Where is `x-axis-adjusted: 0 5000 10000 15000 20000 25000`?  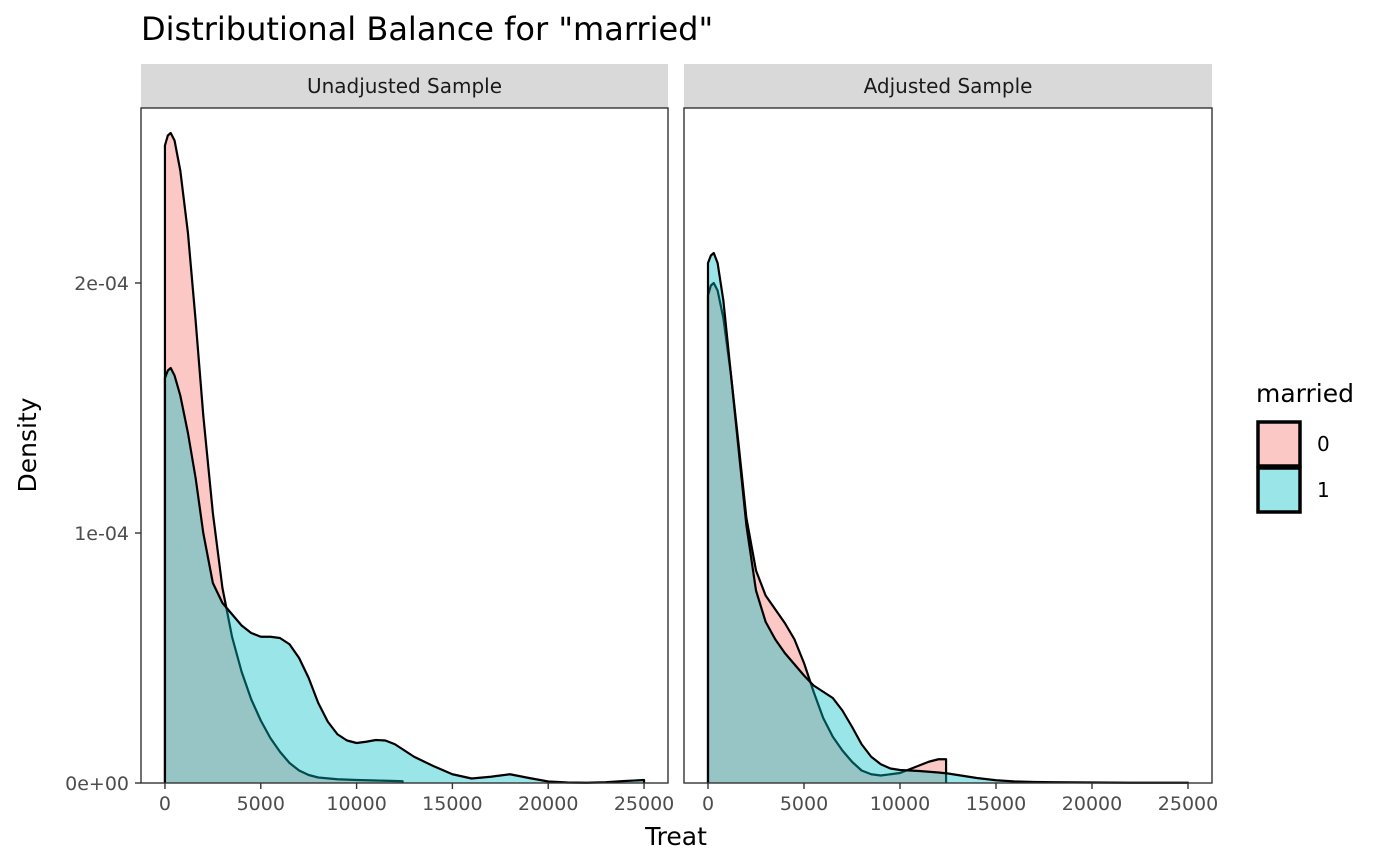 x-axis-adjusted: 0 5000 10000 15000 20000 25000 is located at coordinates (960, 799).